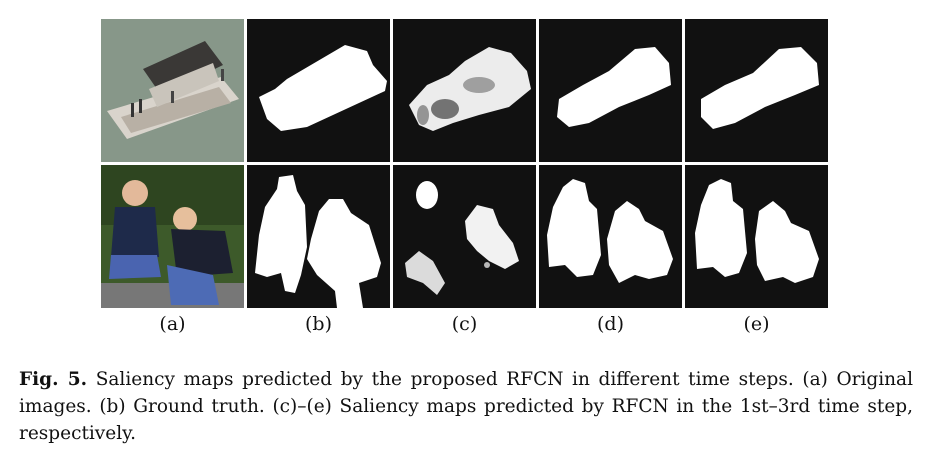  What do you see at coordinates (610, 90) in the screenshot?
I see `boat-saliency-step2` at bounding box center [610, 90].